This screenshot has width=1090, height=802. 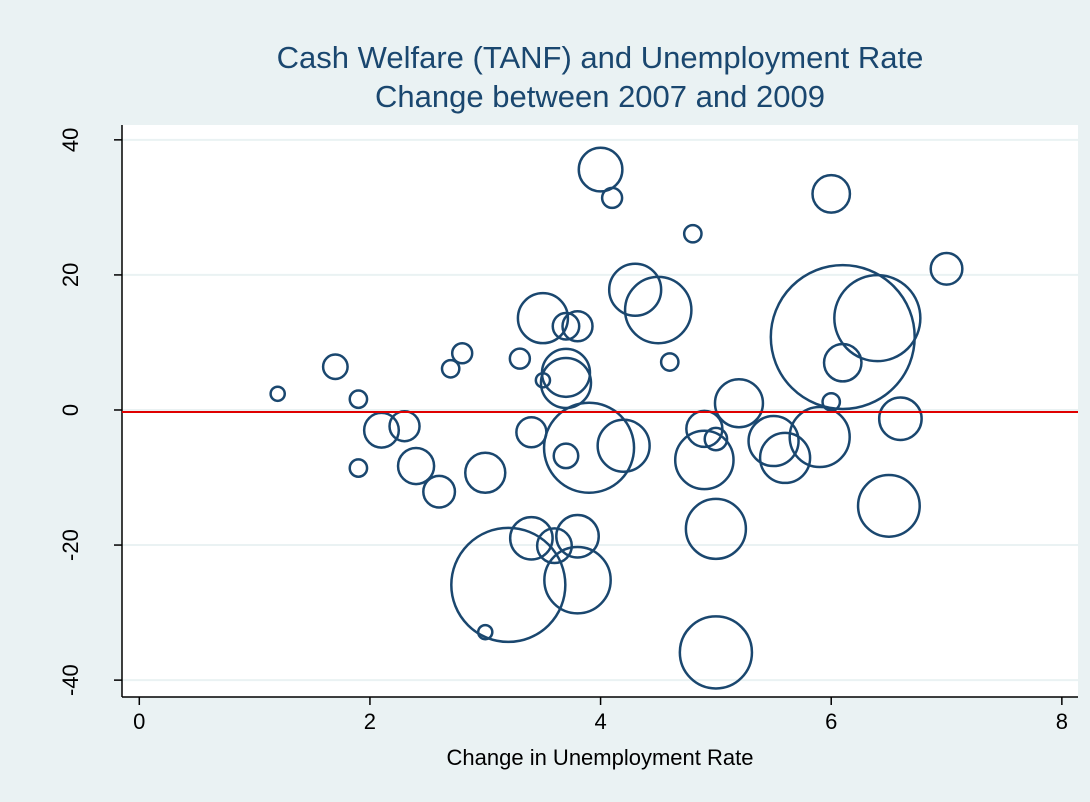 What do you see at coordinates (600, 96) in the screenshot?
I see `chart-subtitle: Change between 2007 and 2009` at bounding box center [600, 96].